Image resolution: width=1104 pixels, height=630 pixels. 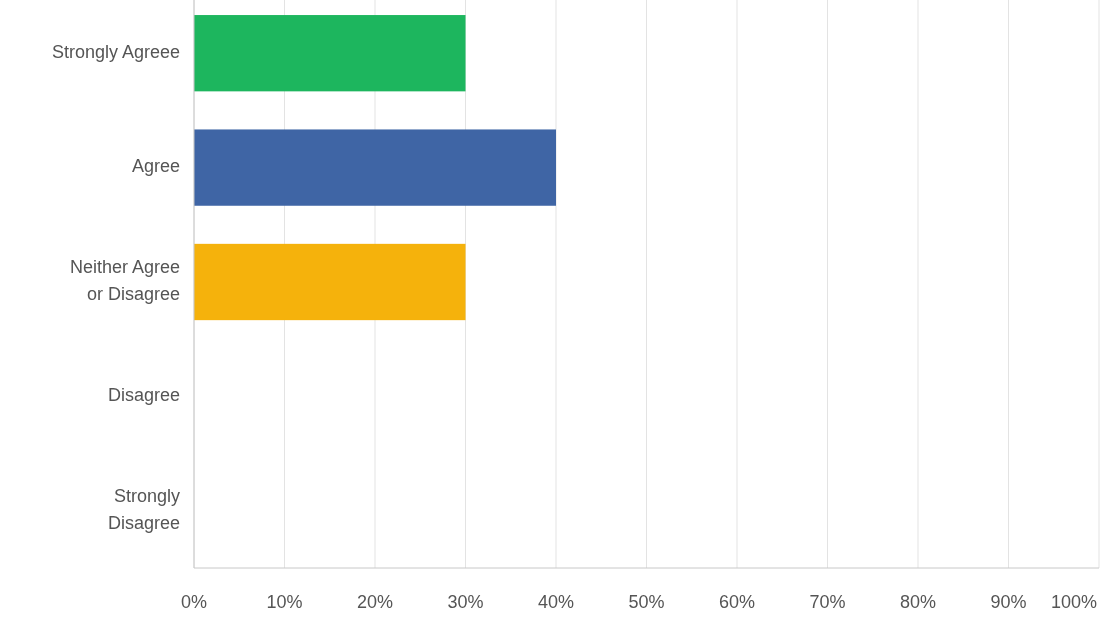 I want to click on y-tick-label: Agree, so click(x=155, y=166).